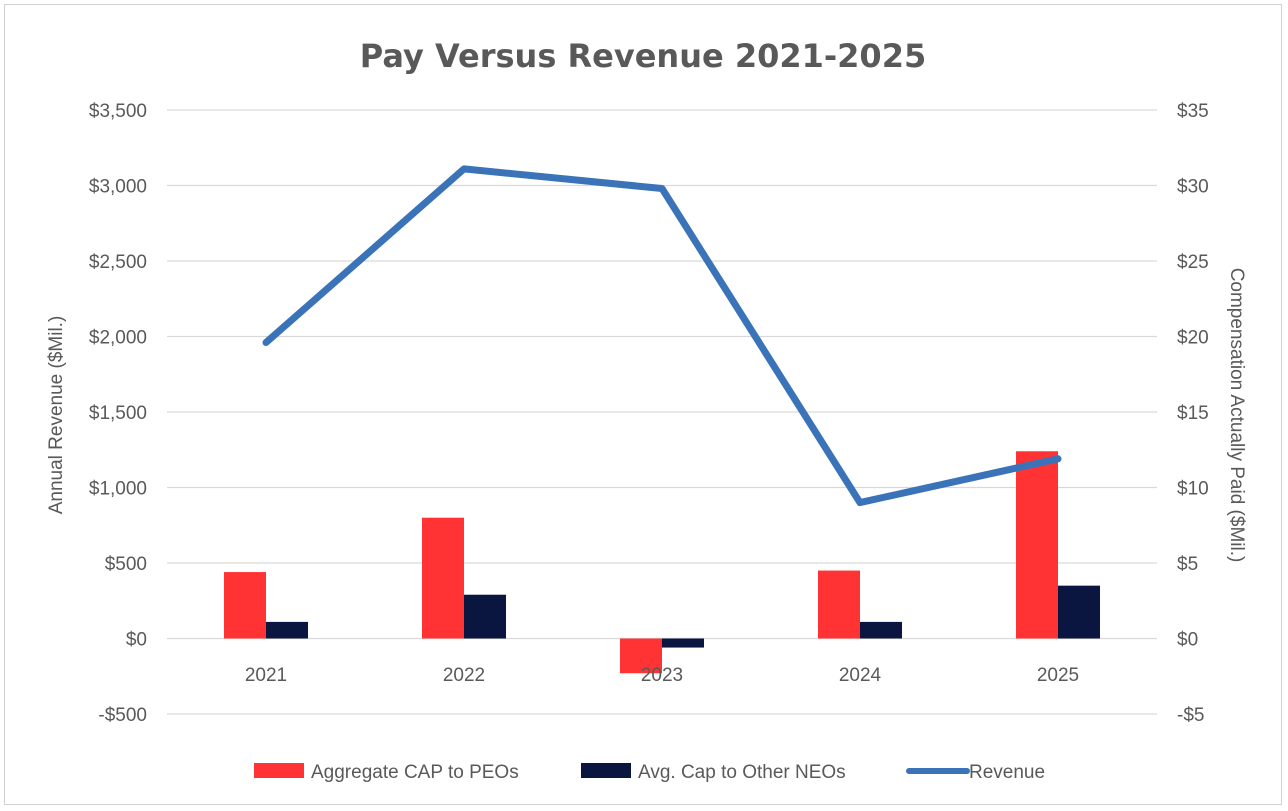 The image size is (1288, 811). What do you see at coordinates (118, 111) in the screenshot?
I see `left-tick-label: $3,500` at bounding box center [118, 111].